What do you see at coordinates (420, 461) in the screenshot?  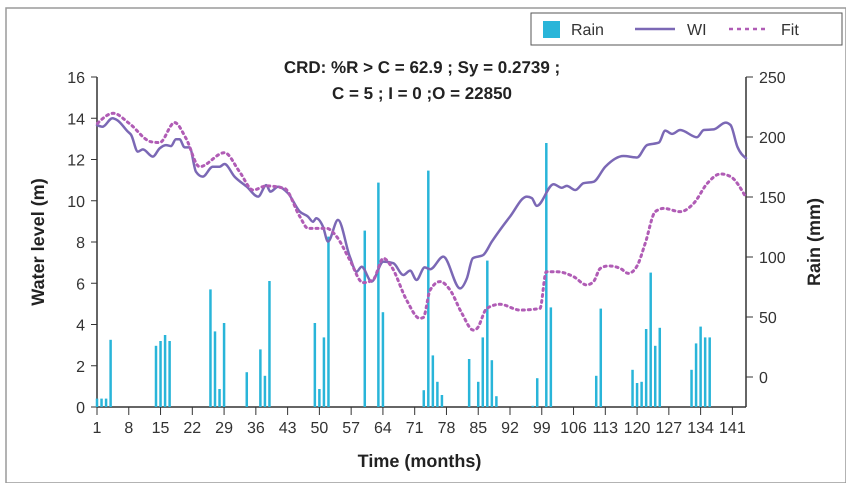 I see `x-axis-title: Time (months)` at bounding box center [420, 461].